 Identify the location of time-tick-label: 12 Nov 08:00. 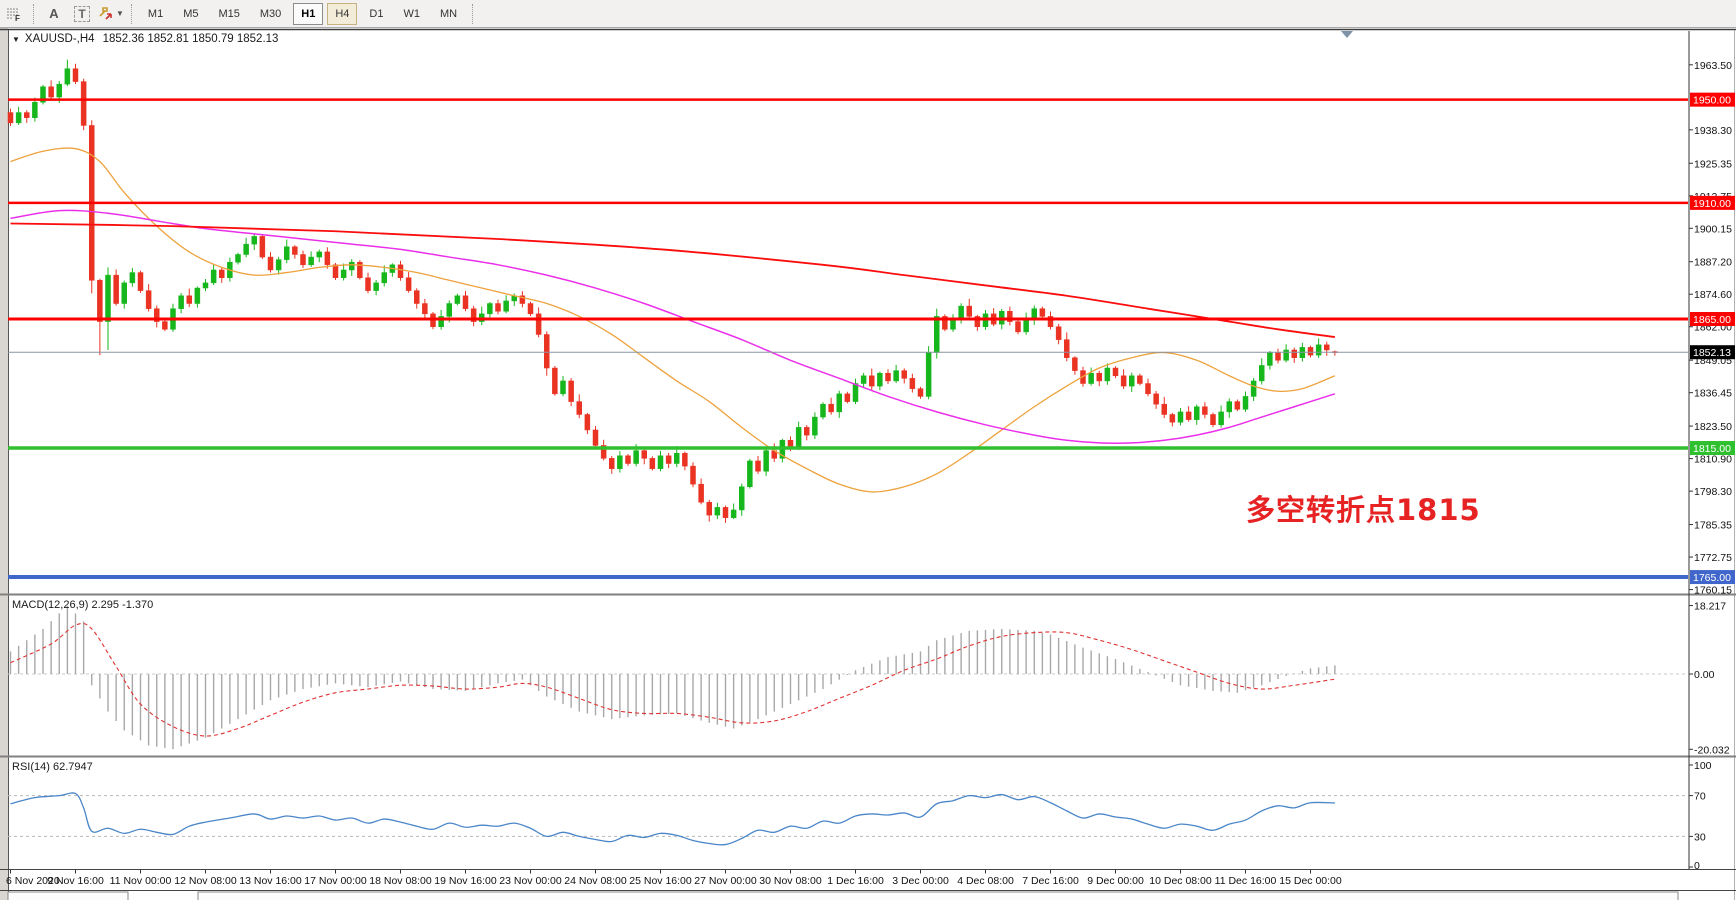
(205, 881).